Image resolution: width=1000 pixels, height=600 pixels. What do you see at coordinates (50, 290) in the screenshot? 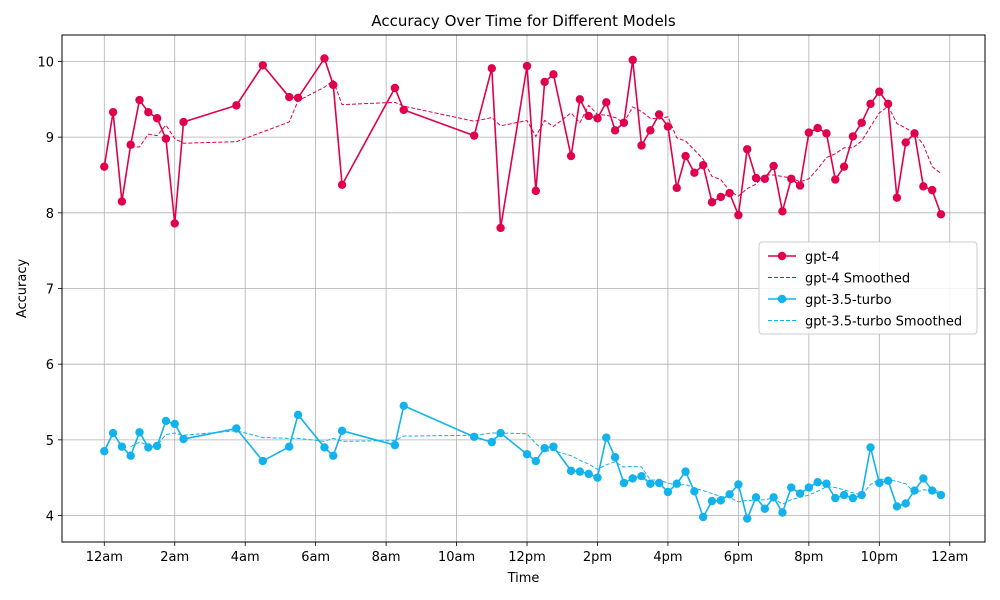
I see `y-tick-label: 7` at bounding box center [50, 290].